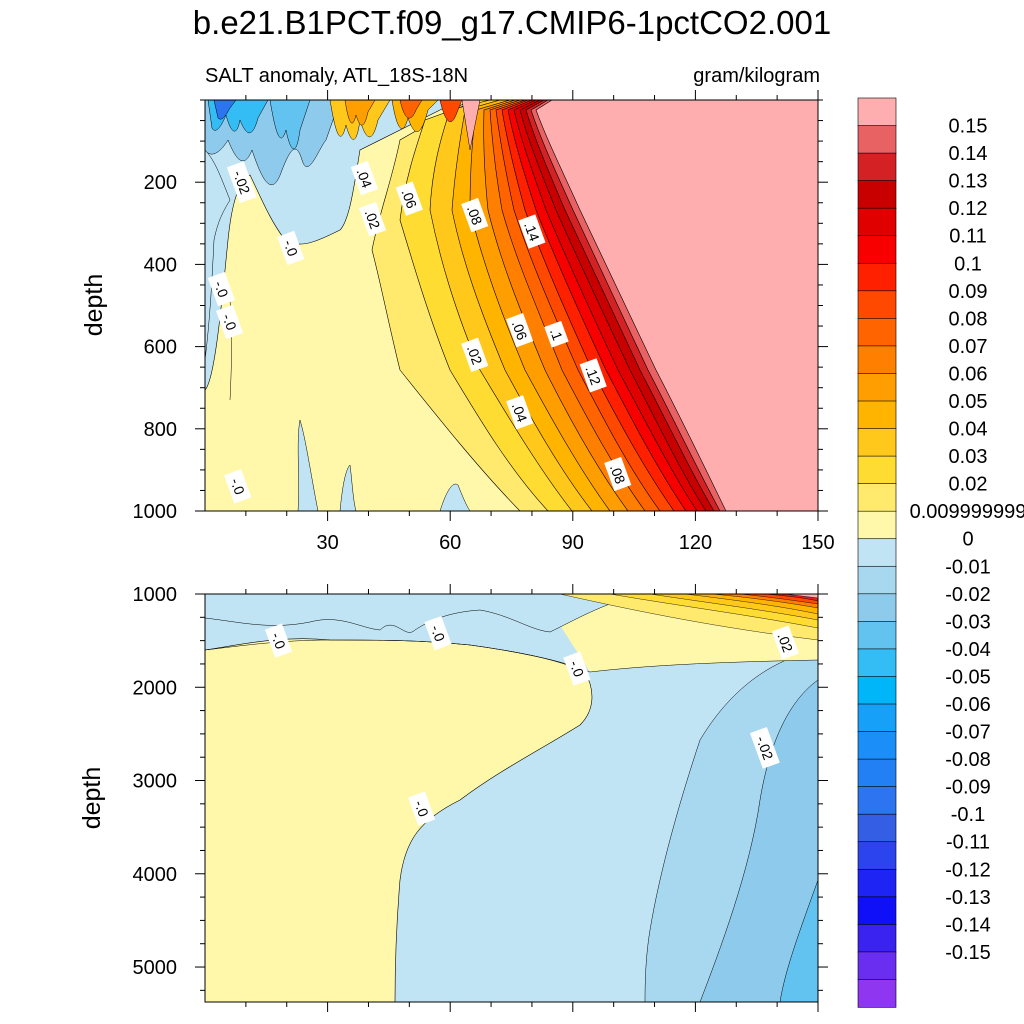 The width and height of the screenshot is (1024, 1024). I want to click on contour-label: .06, so click(409, 198).